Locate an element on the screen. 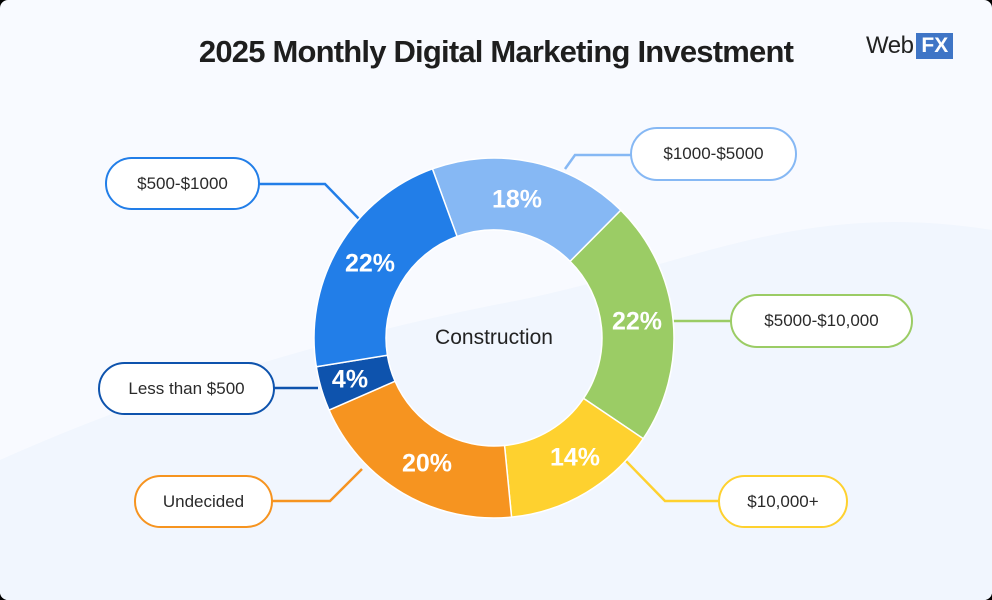 The image size is (992, 600). pct-label-5000-10000: 22% is located at coordinates (637, 321).